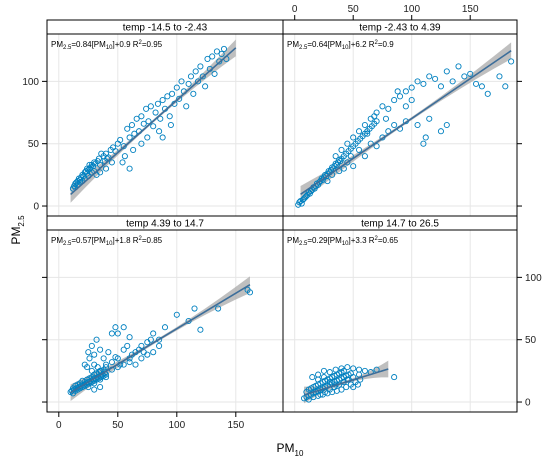  I want to click on panel-strip-label: temp -2.43 to 4.39, so click(400, 28).